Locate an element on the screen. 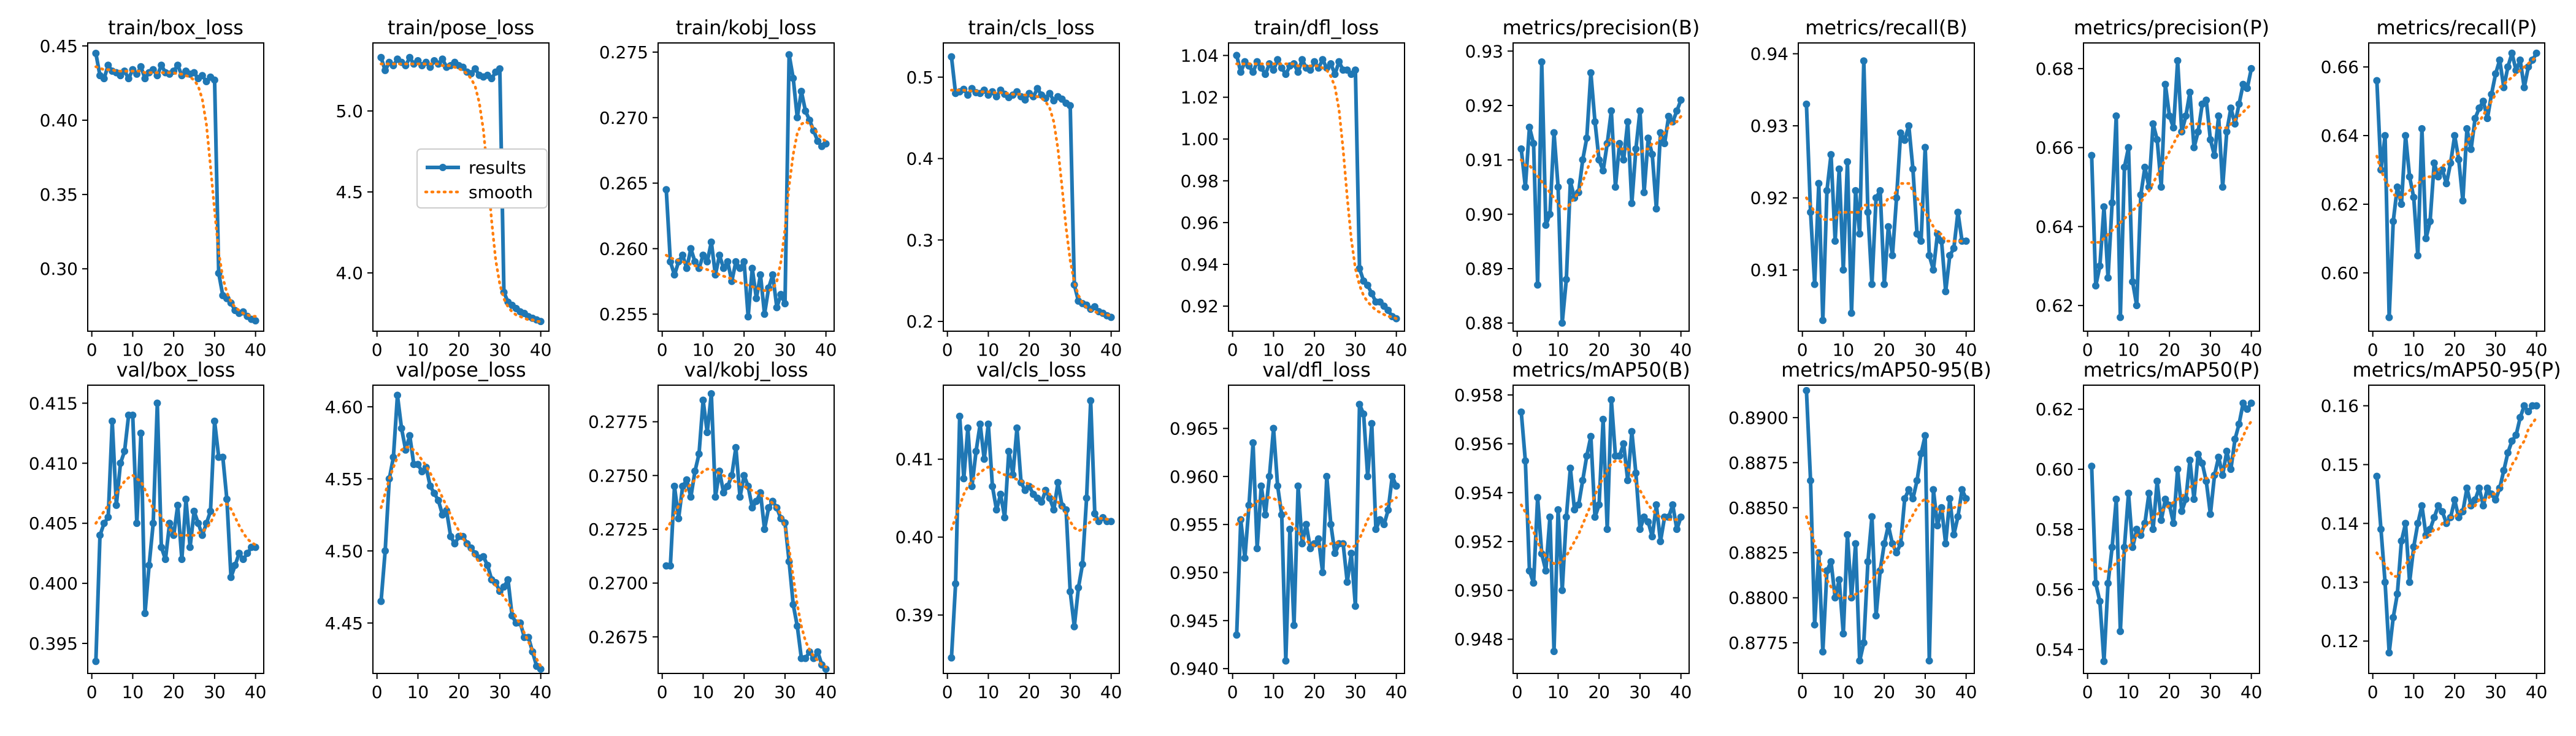  y-tick-label: 0.12 is located at coordinates (2340, 641).